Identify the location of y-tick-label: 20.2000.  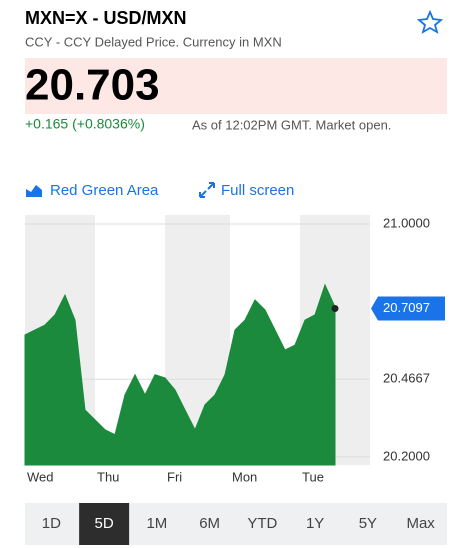
(406, 455).